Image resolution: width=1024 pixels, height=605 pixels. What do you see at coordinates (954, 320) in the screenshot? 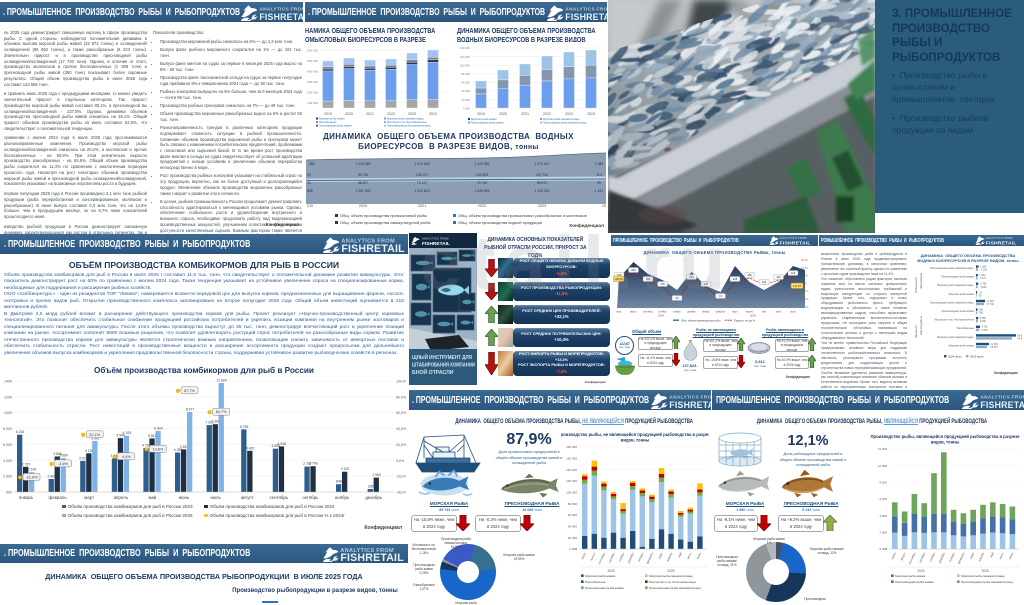
I see `svg-text: Моллюски и пр. беспозвоночные` at bounding box center [954, 320].